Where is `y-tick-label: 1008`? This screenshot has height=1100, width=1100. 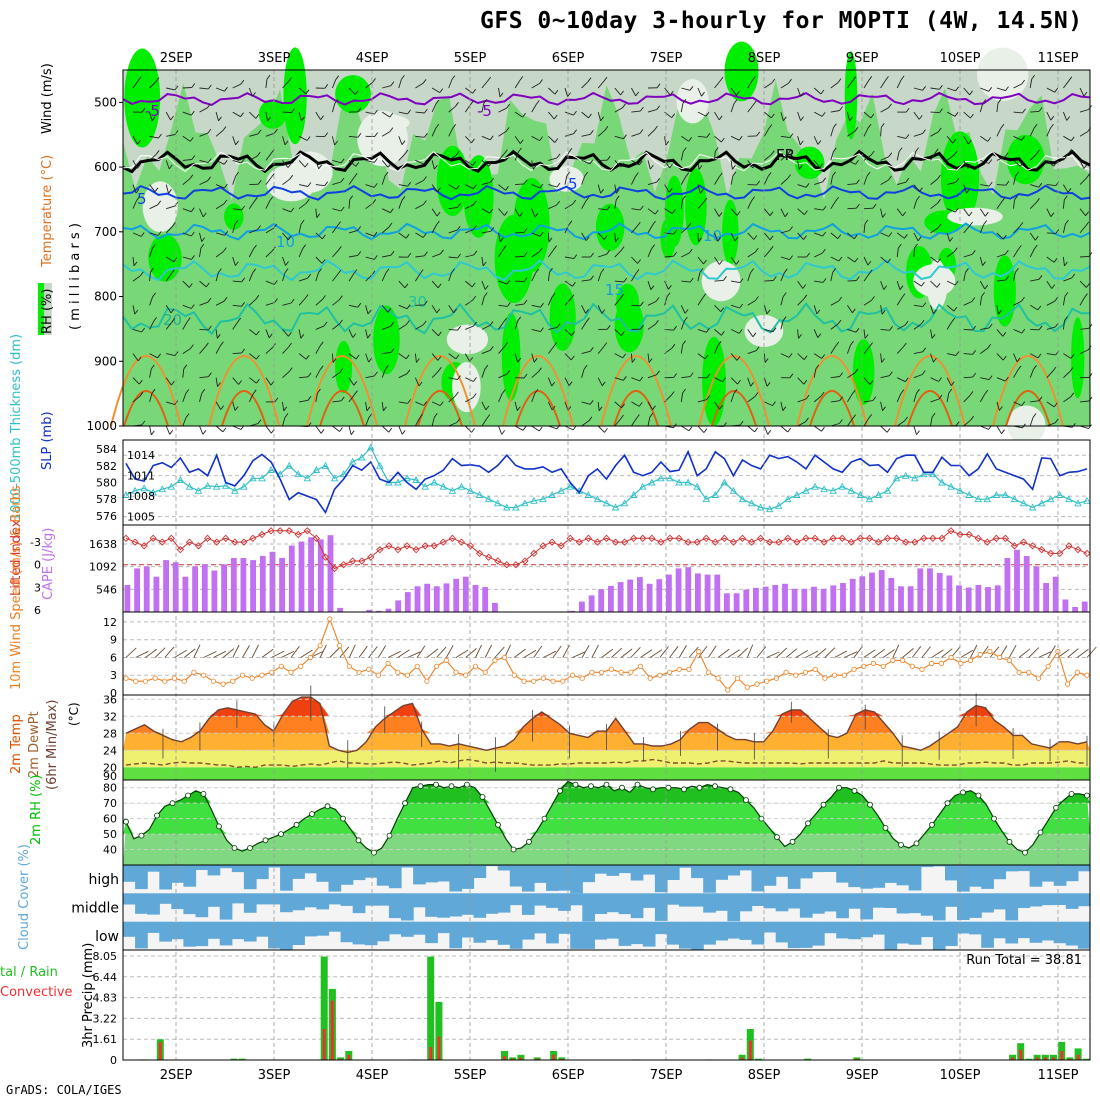
y-tick-label: 1008 is located at coordinates (141, 496).